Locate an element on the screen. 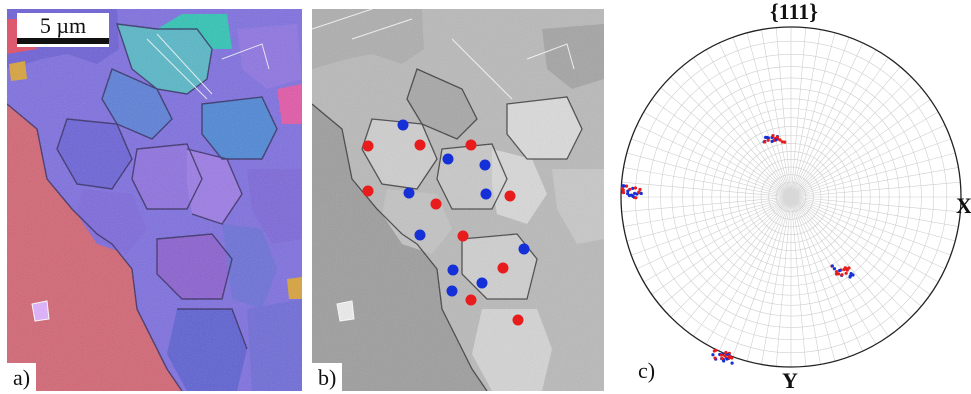 This screenshot has height=394, width=971. center-point is located at coordinates (791, 197).